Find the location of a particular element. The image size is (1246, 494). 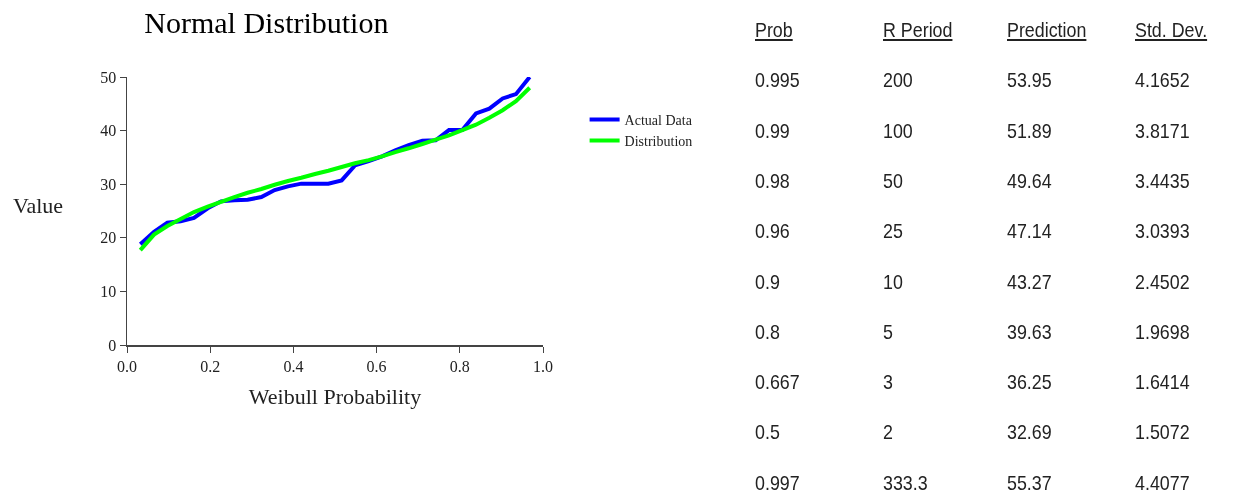

text: 0.667 is located at coordinates (777, 382).